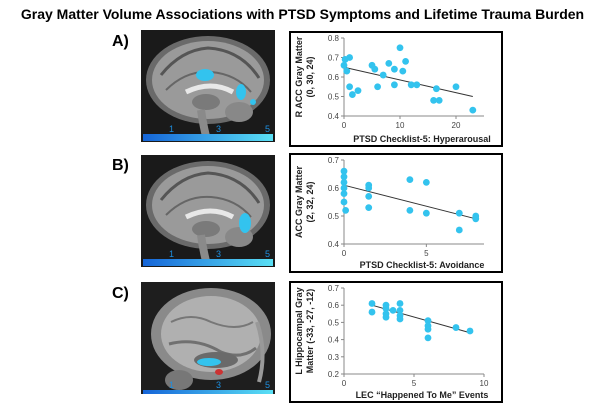  What do you see at coordinates (310, 331) in the screenshot?
I see `y-axis-label: Matter (-33, -27, -12)` at bounding box center [310, 331].